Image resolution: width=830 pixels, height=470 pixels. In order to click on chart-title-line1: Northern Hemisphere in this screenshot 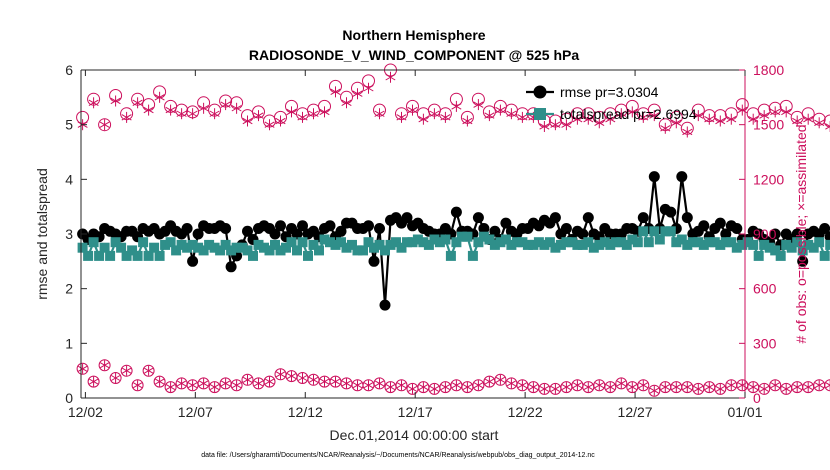, I will do `click(413, 35)`.